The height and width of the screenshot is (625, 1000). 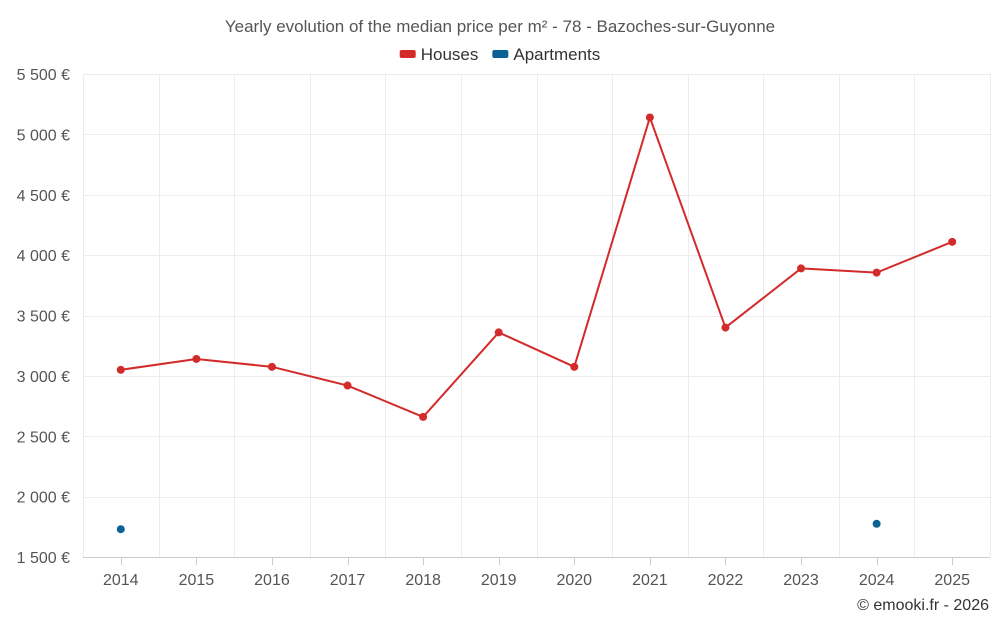 I want to click on x-tick-label: 2024, so click(x=877, y=580).